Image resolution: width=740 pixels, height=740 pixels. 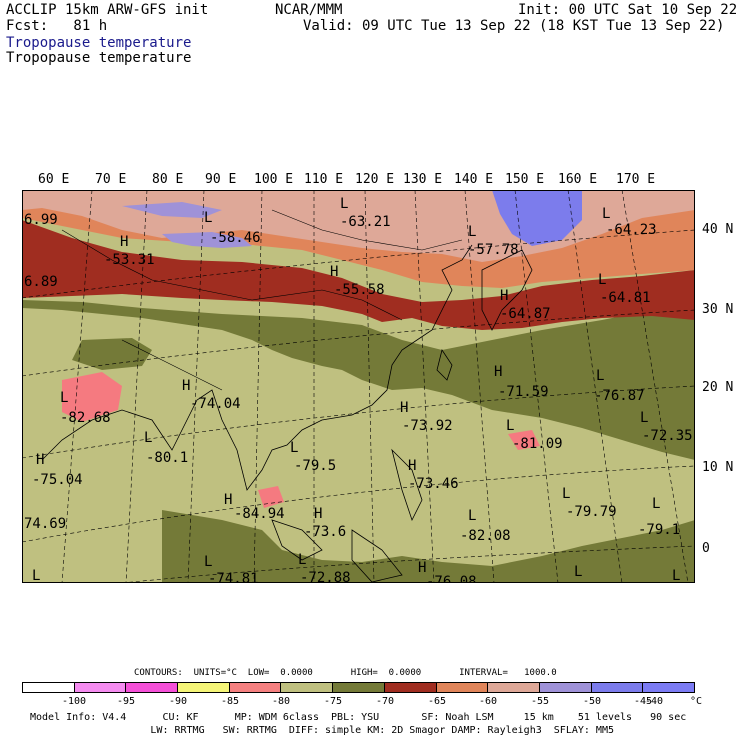 What do you see at coordinates (451, 578) in the screenshot?
I see `extremum-value: -76.08` at bounding box center [451, 578].